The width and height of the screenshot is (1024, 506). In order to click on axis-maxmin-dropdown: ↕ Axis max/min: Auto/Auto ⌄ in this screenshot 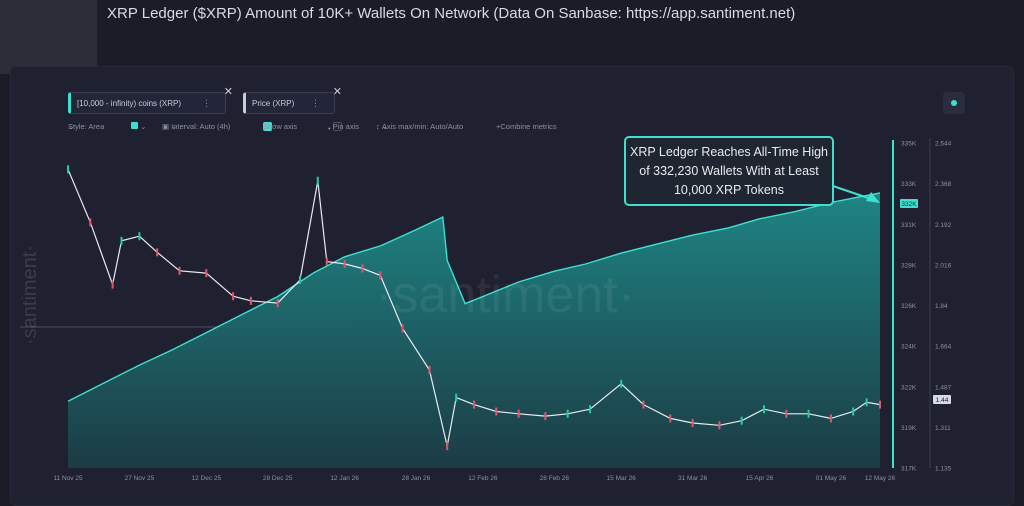, I will do `click(420, 126)`.